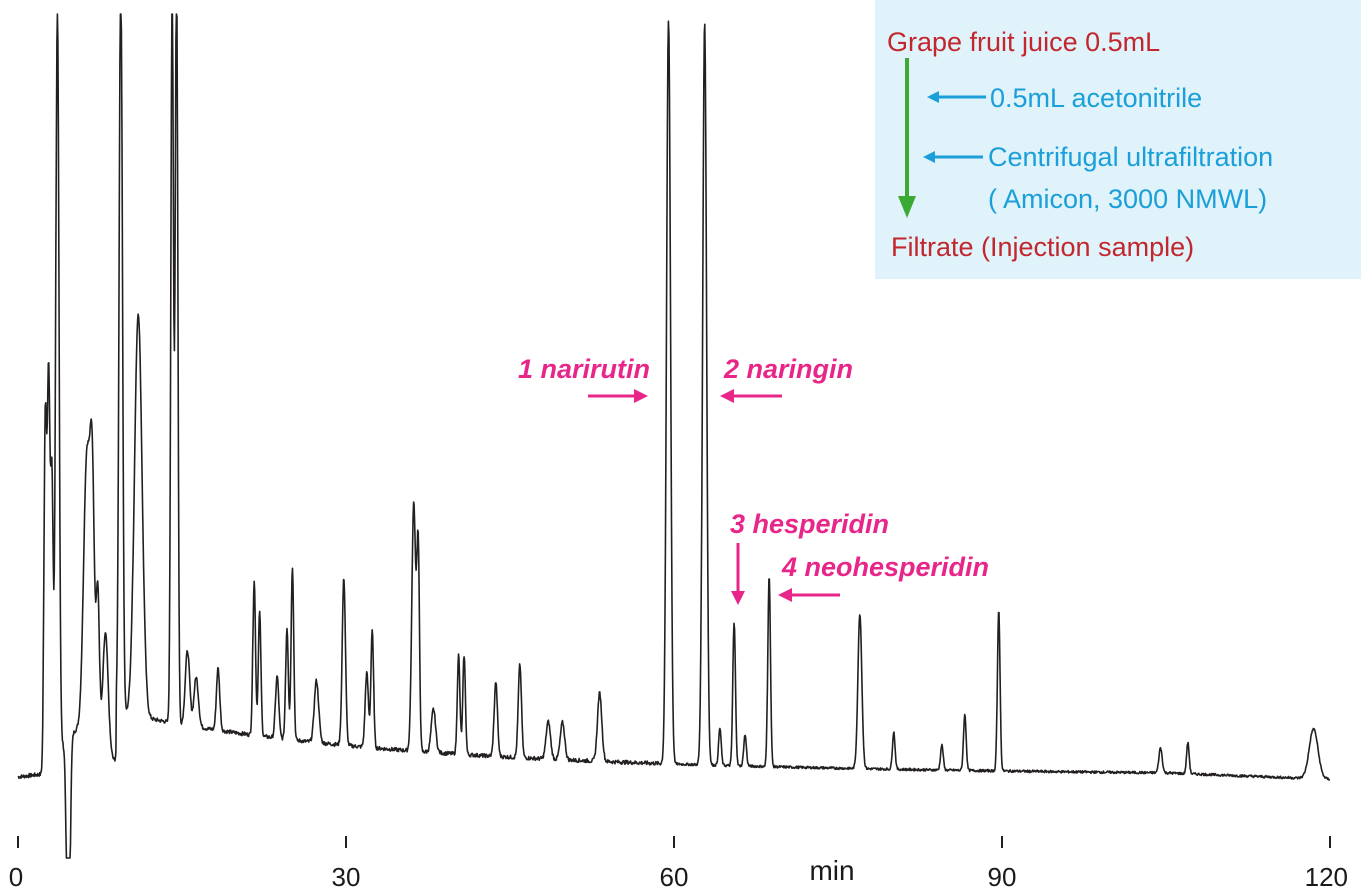  Describe the element at coordinates (809, 524) in the screenshot. I see `peak-label-hesperidin: 3 hesperidin` at that location.